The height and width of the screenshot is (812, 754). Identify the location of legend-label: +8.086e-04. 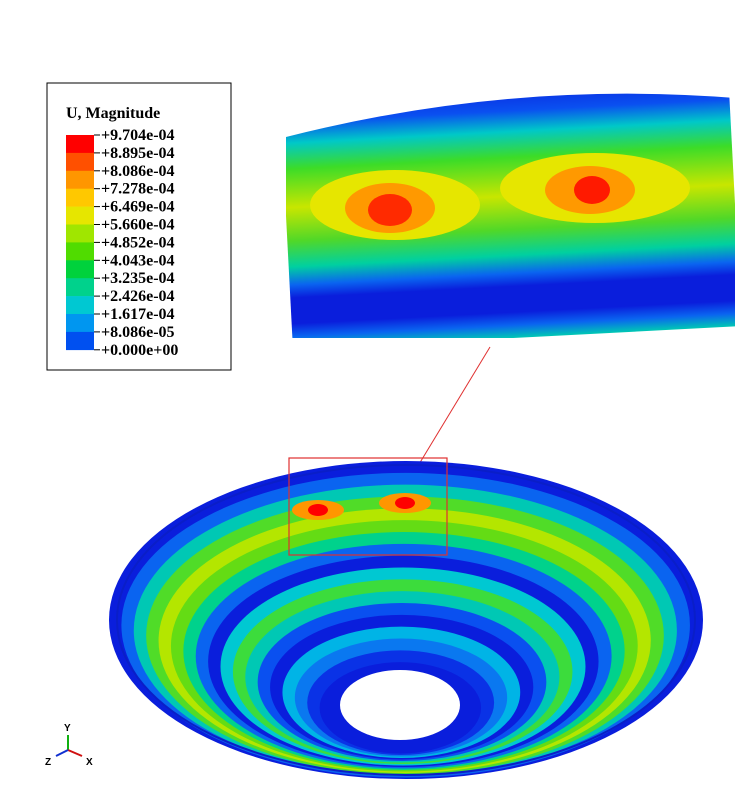
(138, 171).